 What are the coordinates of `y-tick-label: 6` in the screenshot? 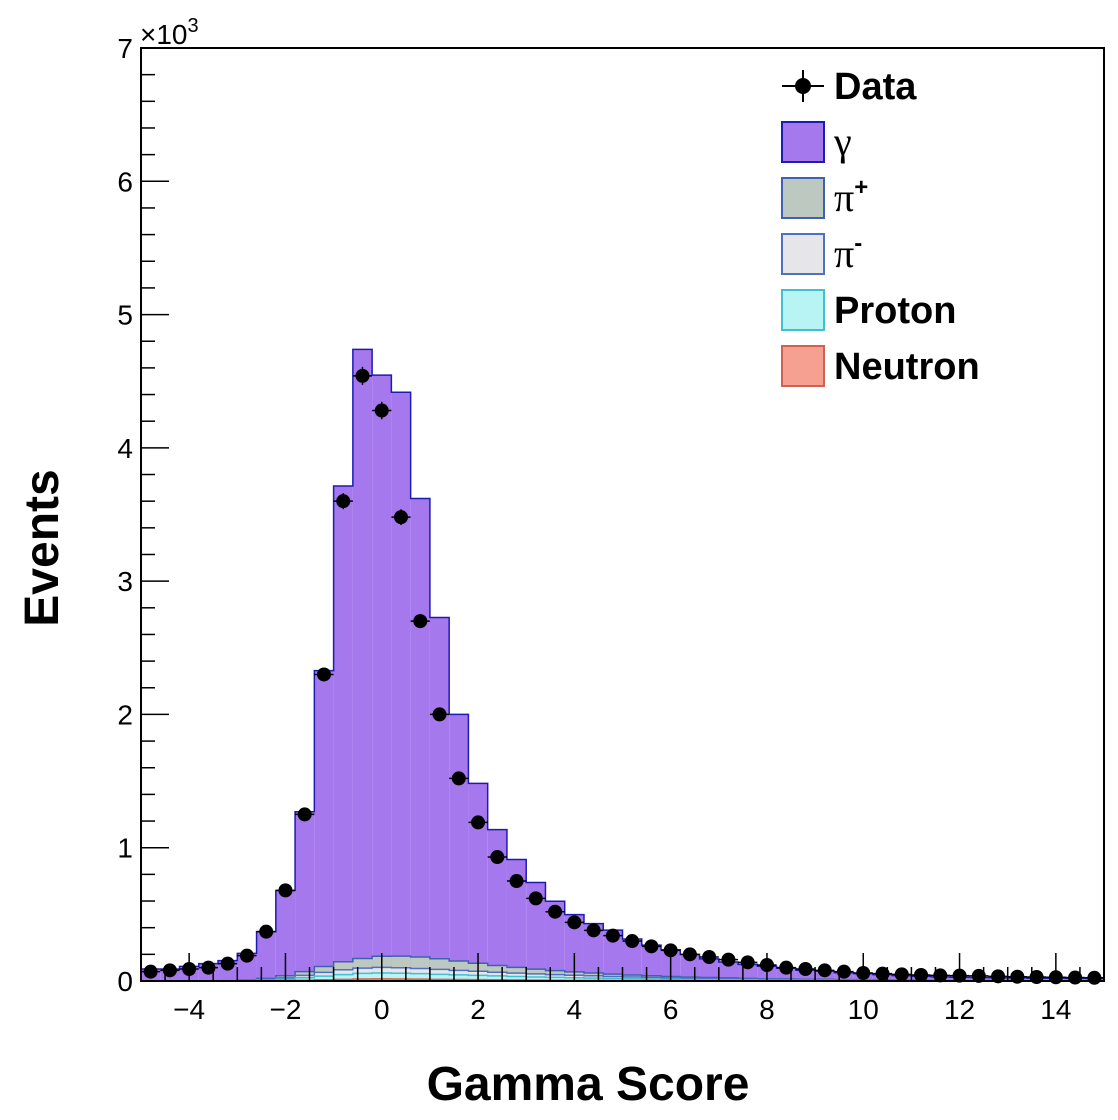 It's located at (125, 181).